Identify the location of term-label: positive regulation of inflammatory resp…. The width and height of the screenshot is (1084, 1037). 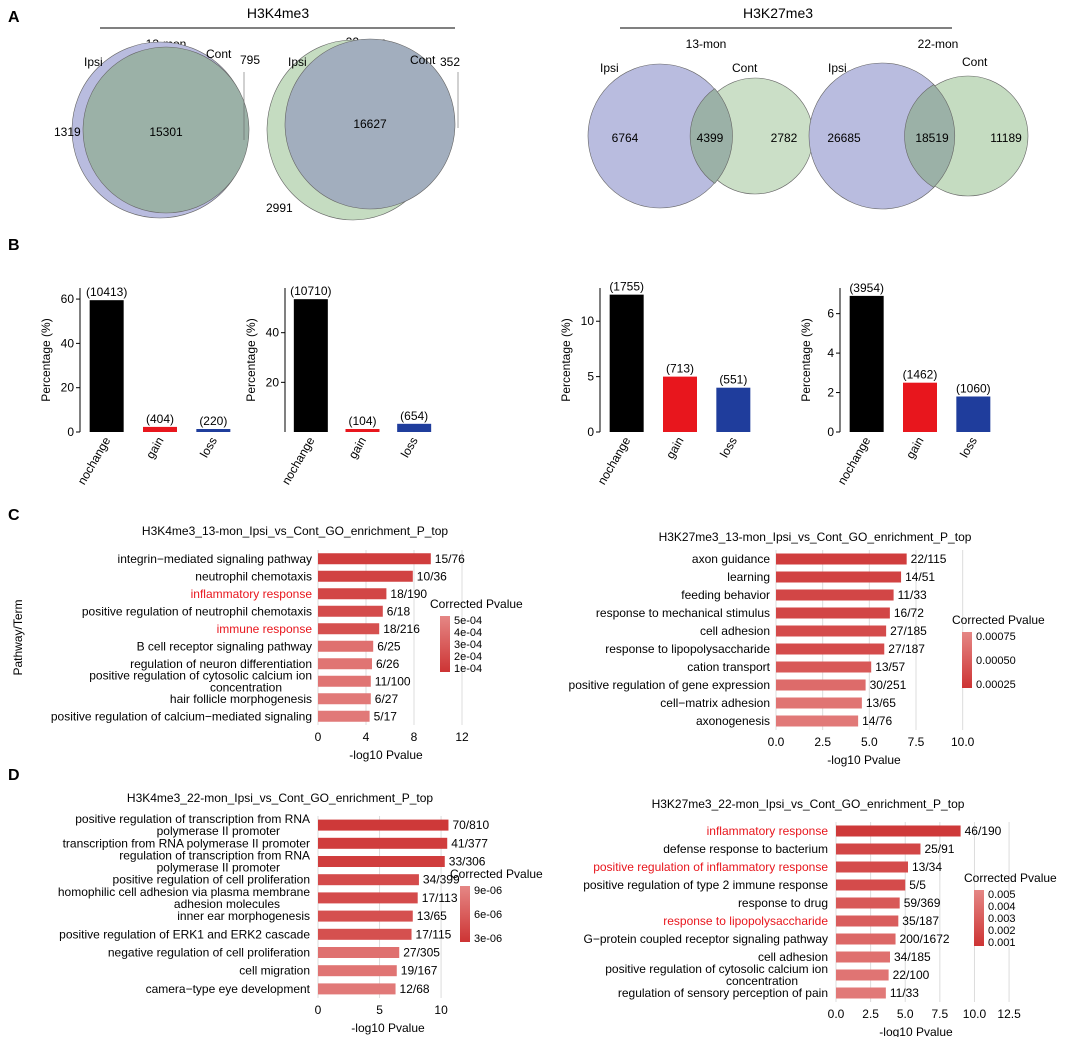
(710, 867).